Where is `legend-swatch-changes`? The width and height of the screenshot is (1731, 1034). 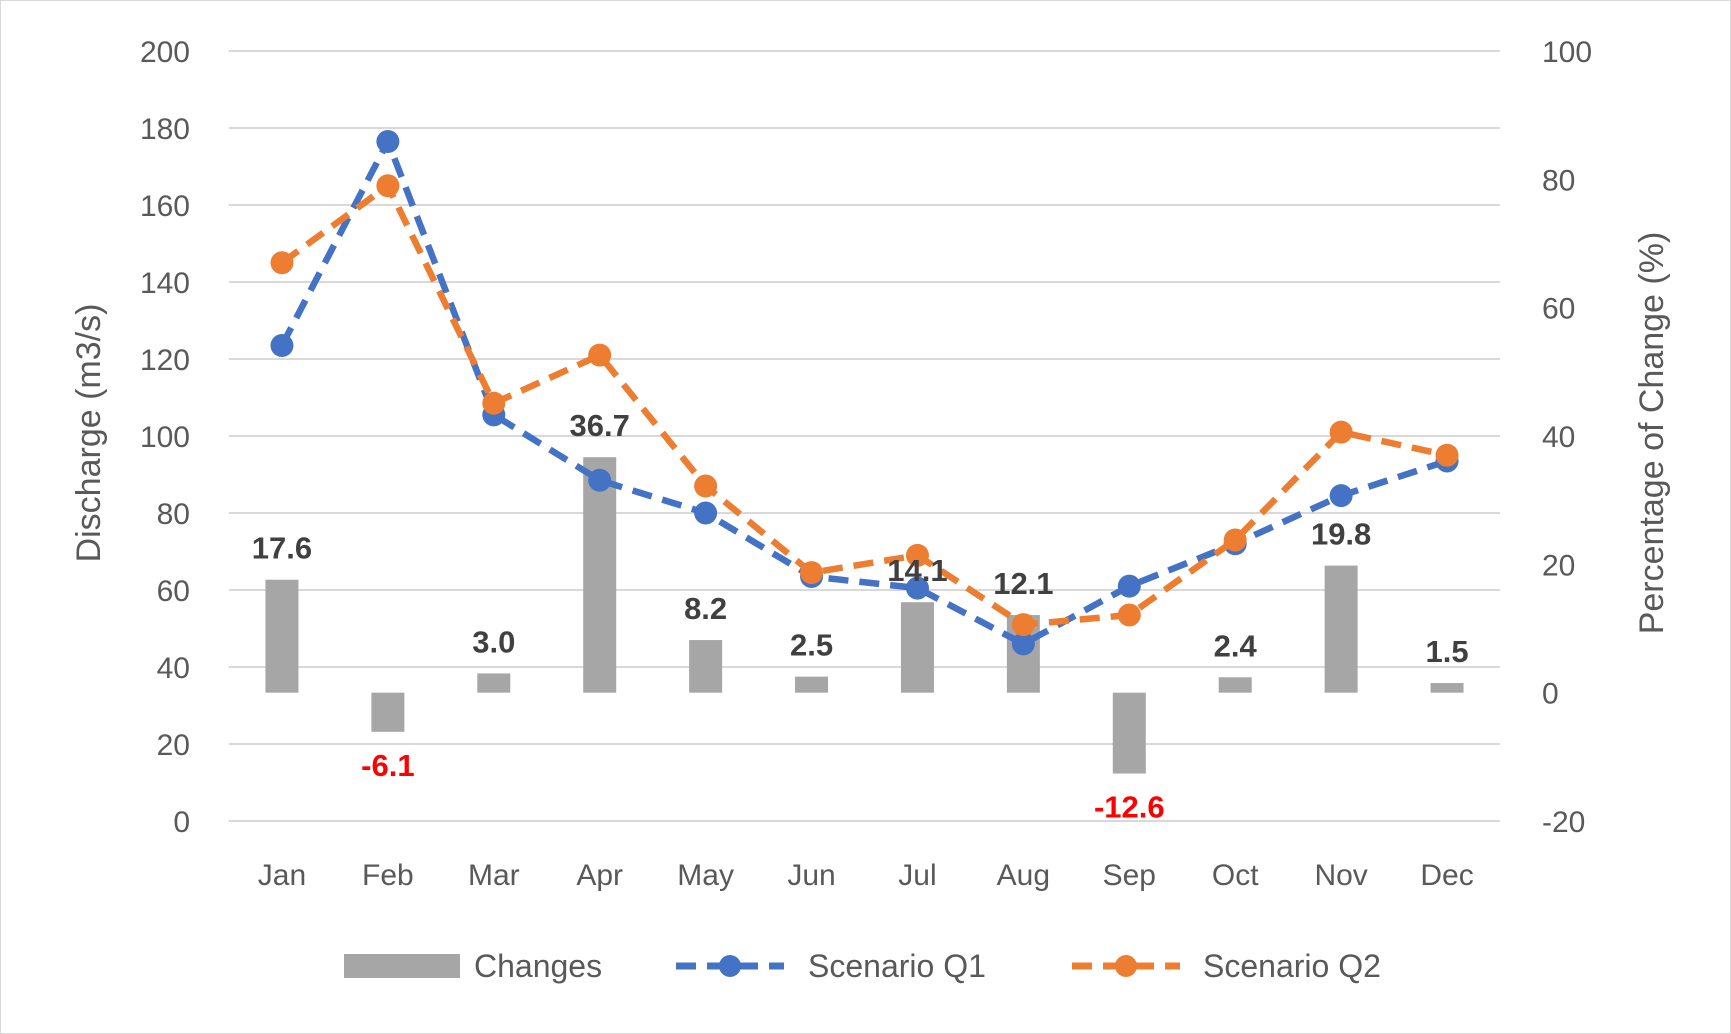
legend-swatch-changes is located at coordinates (402, 966).